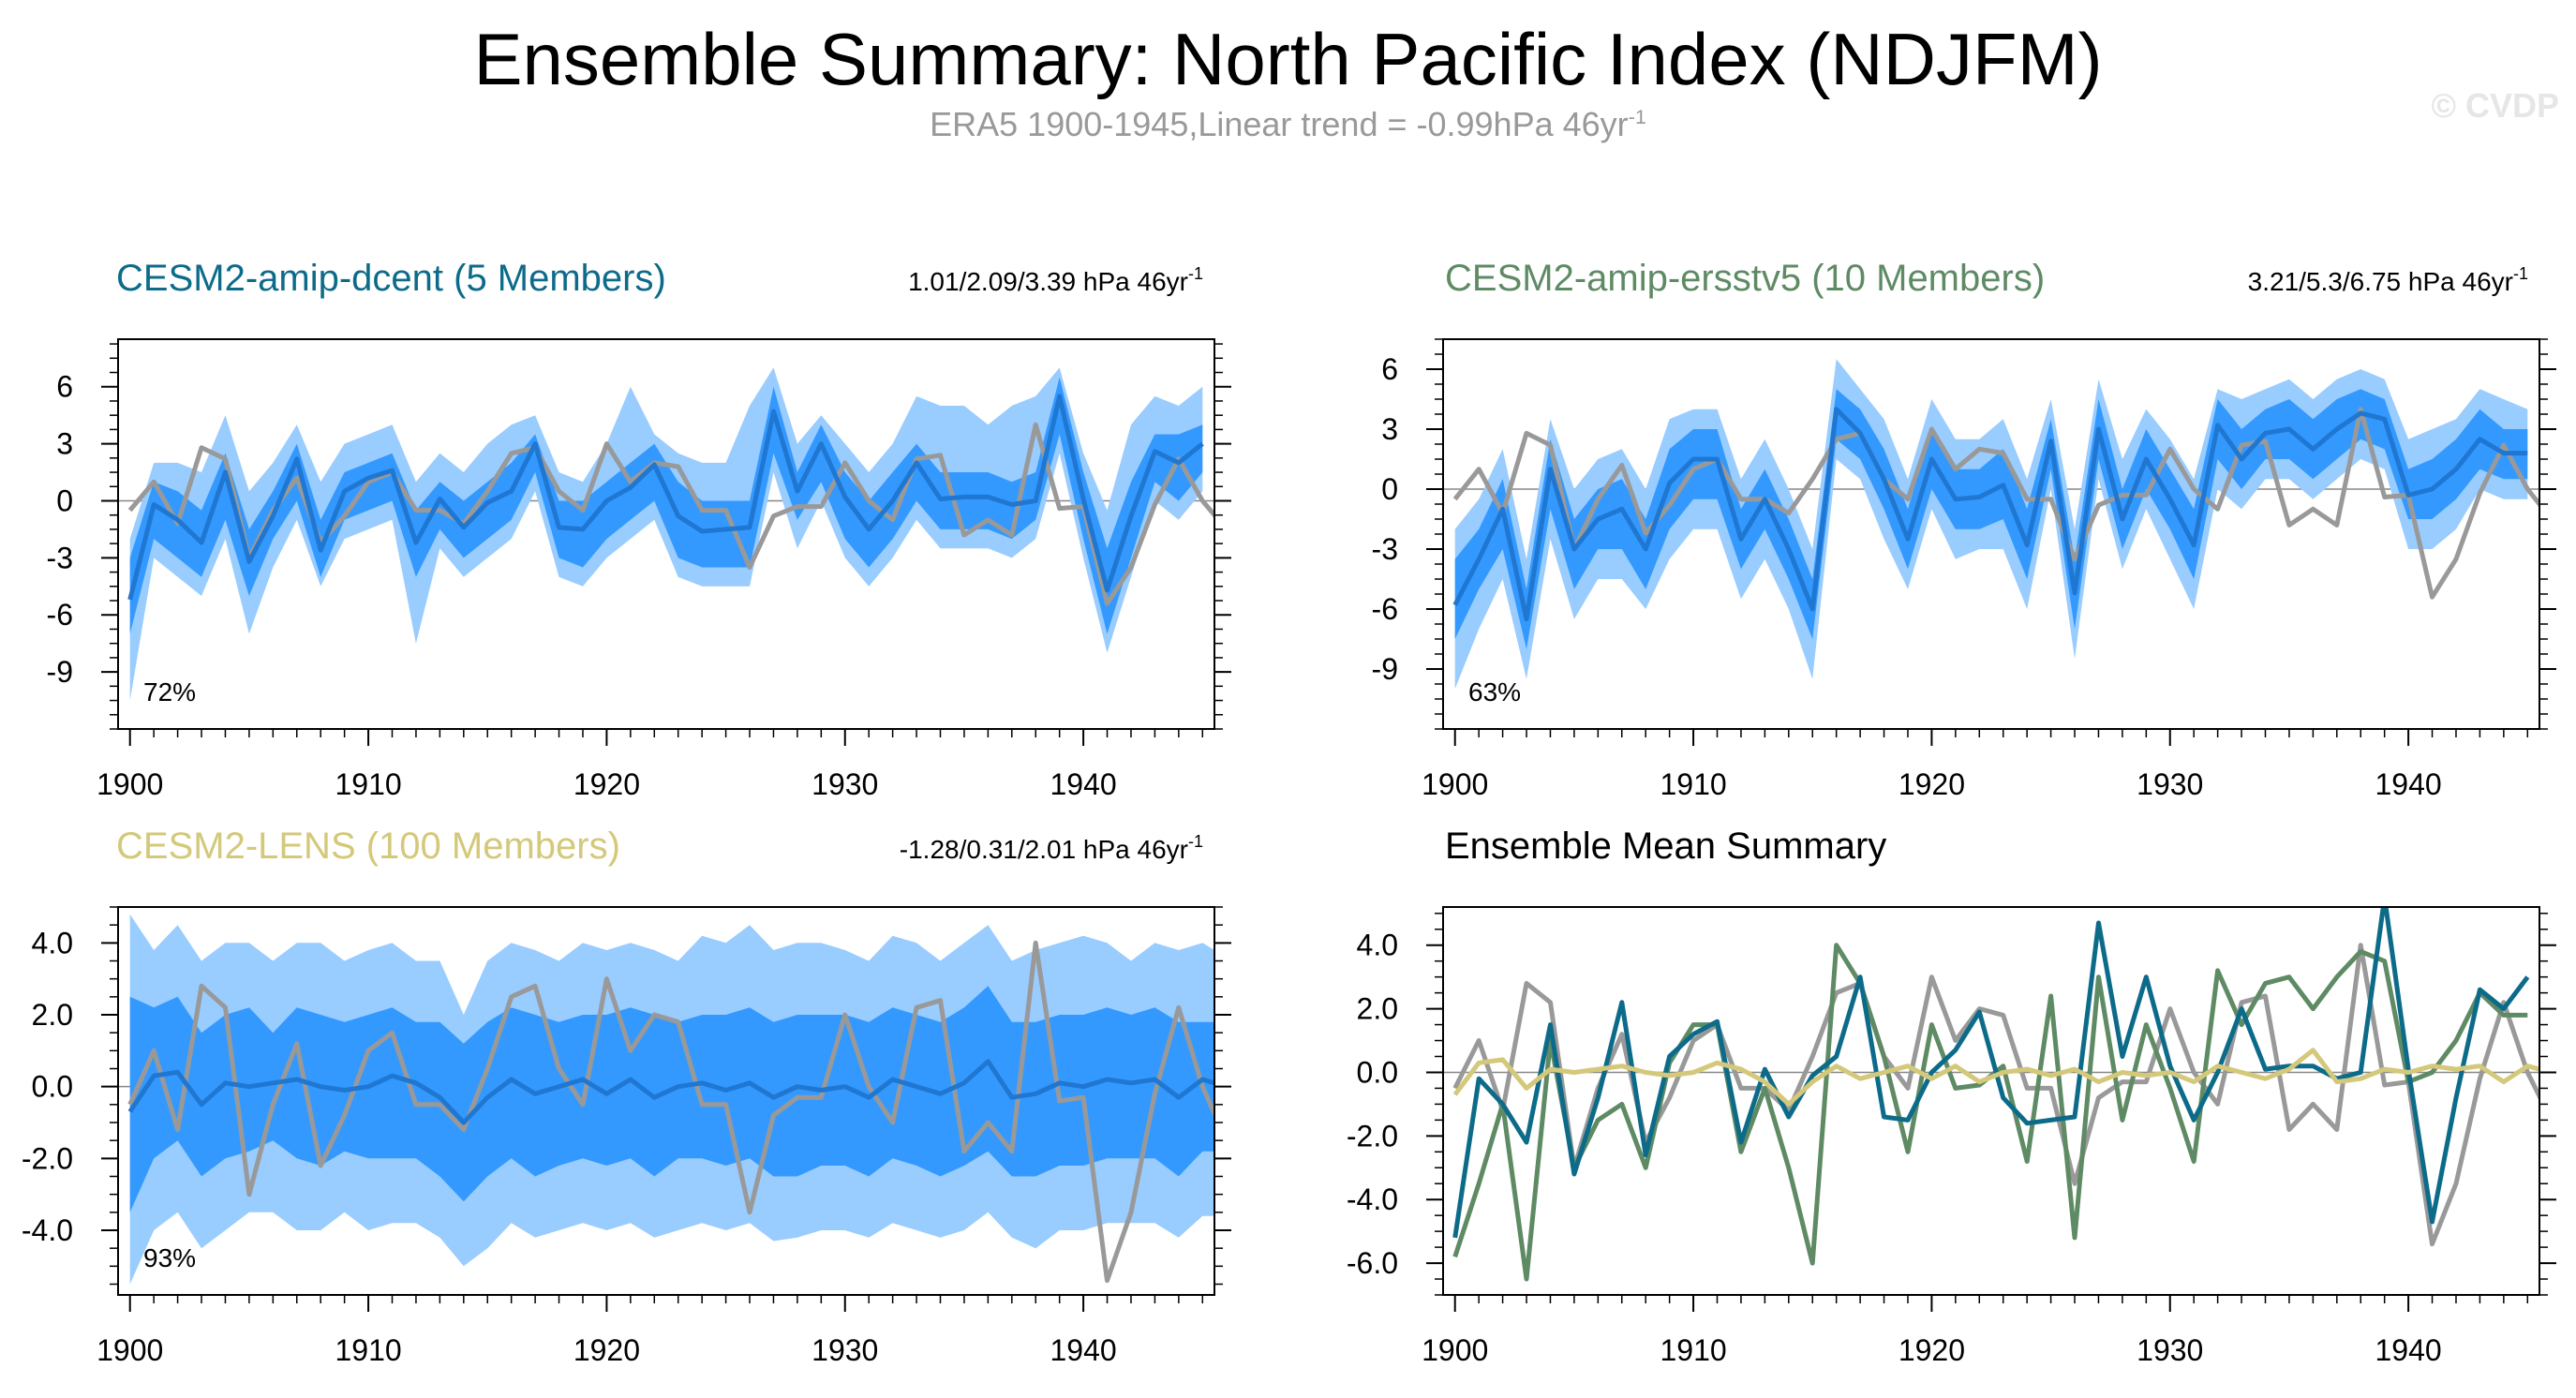 This screenshot has height=1398, width=2576. I want to click on trend-label: 3.21/5.3/6.75 hPa 46yr-1, so click(2388, 280).